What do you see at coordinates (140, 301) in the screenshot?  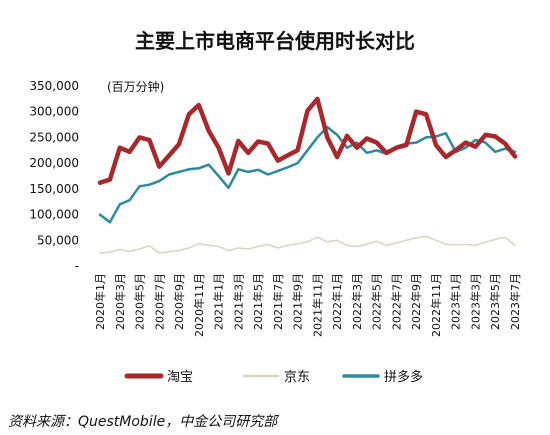 I see `x-tick-label: 2020年5月` at bounding box center [140, 301].